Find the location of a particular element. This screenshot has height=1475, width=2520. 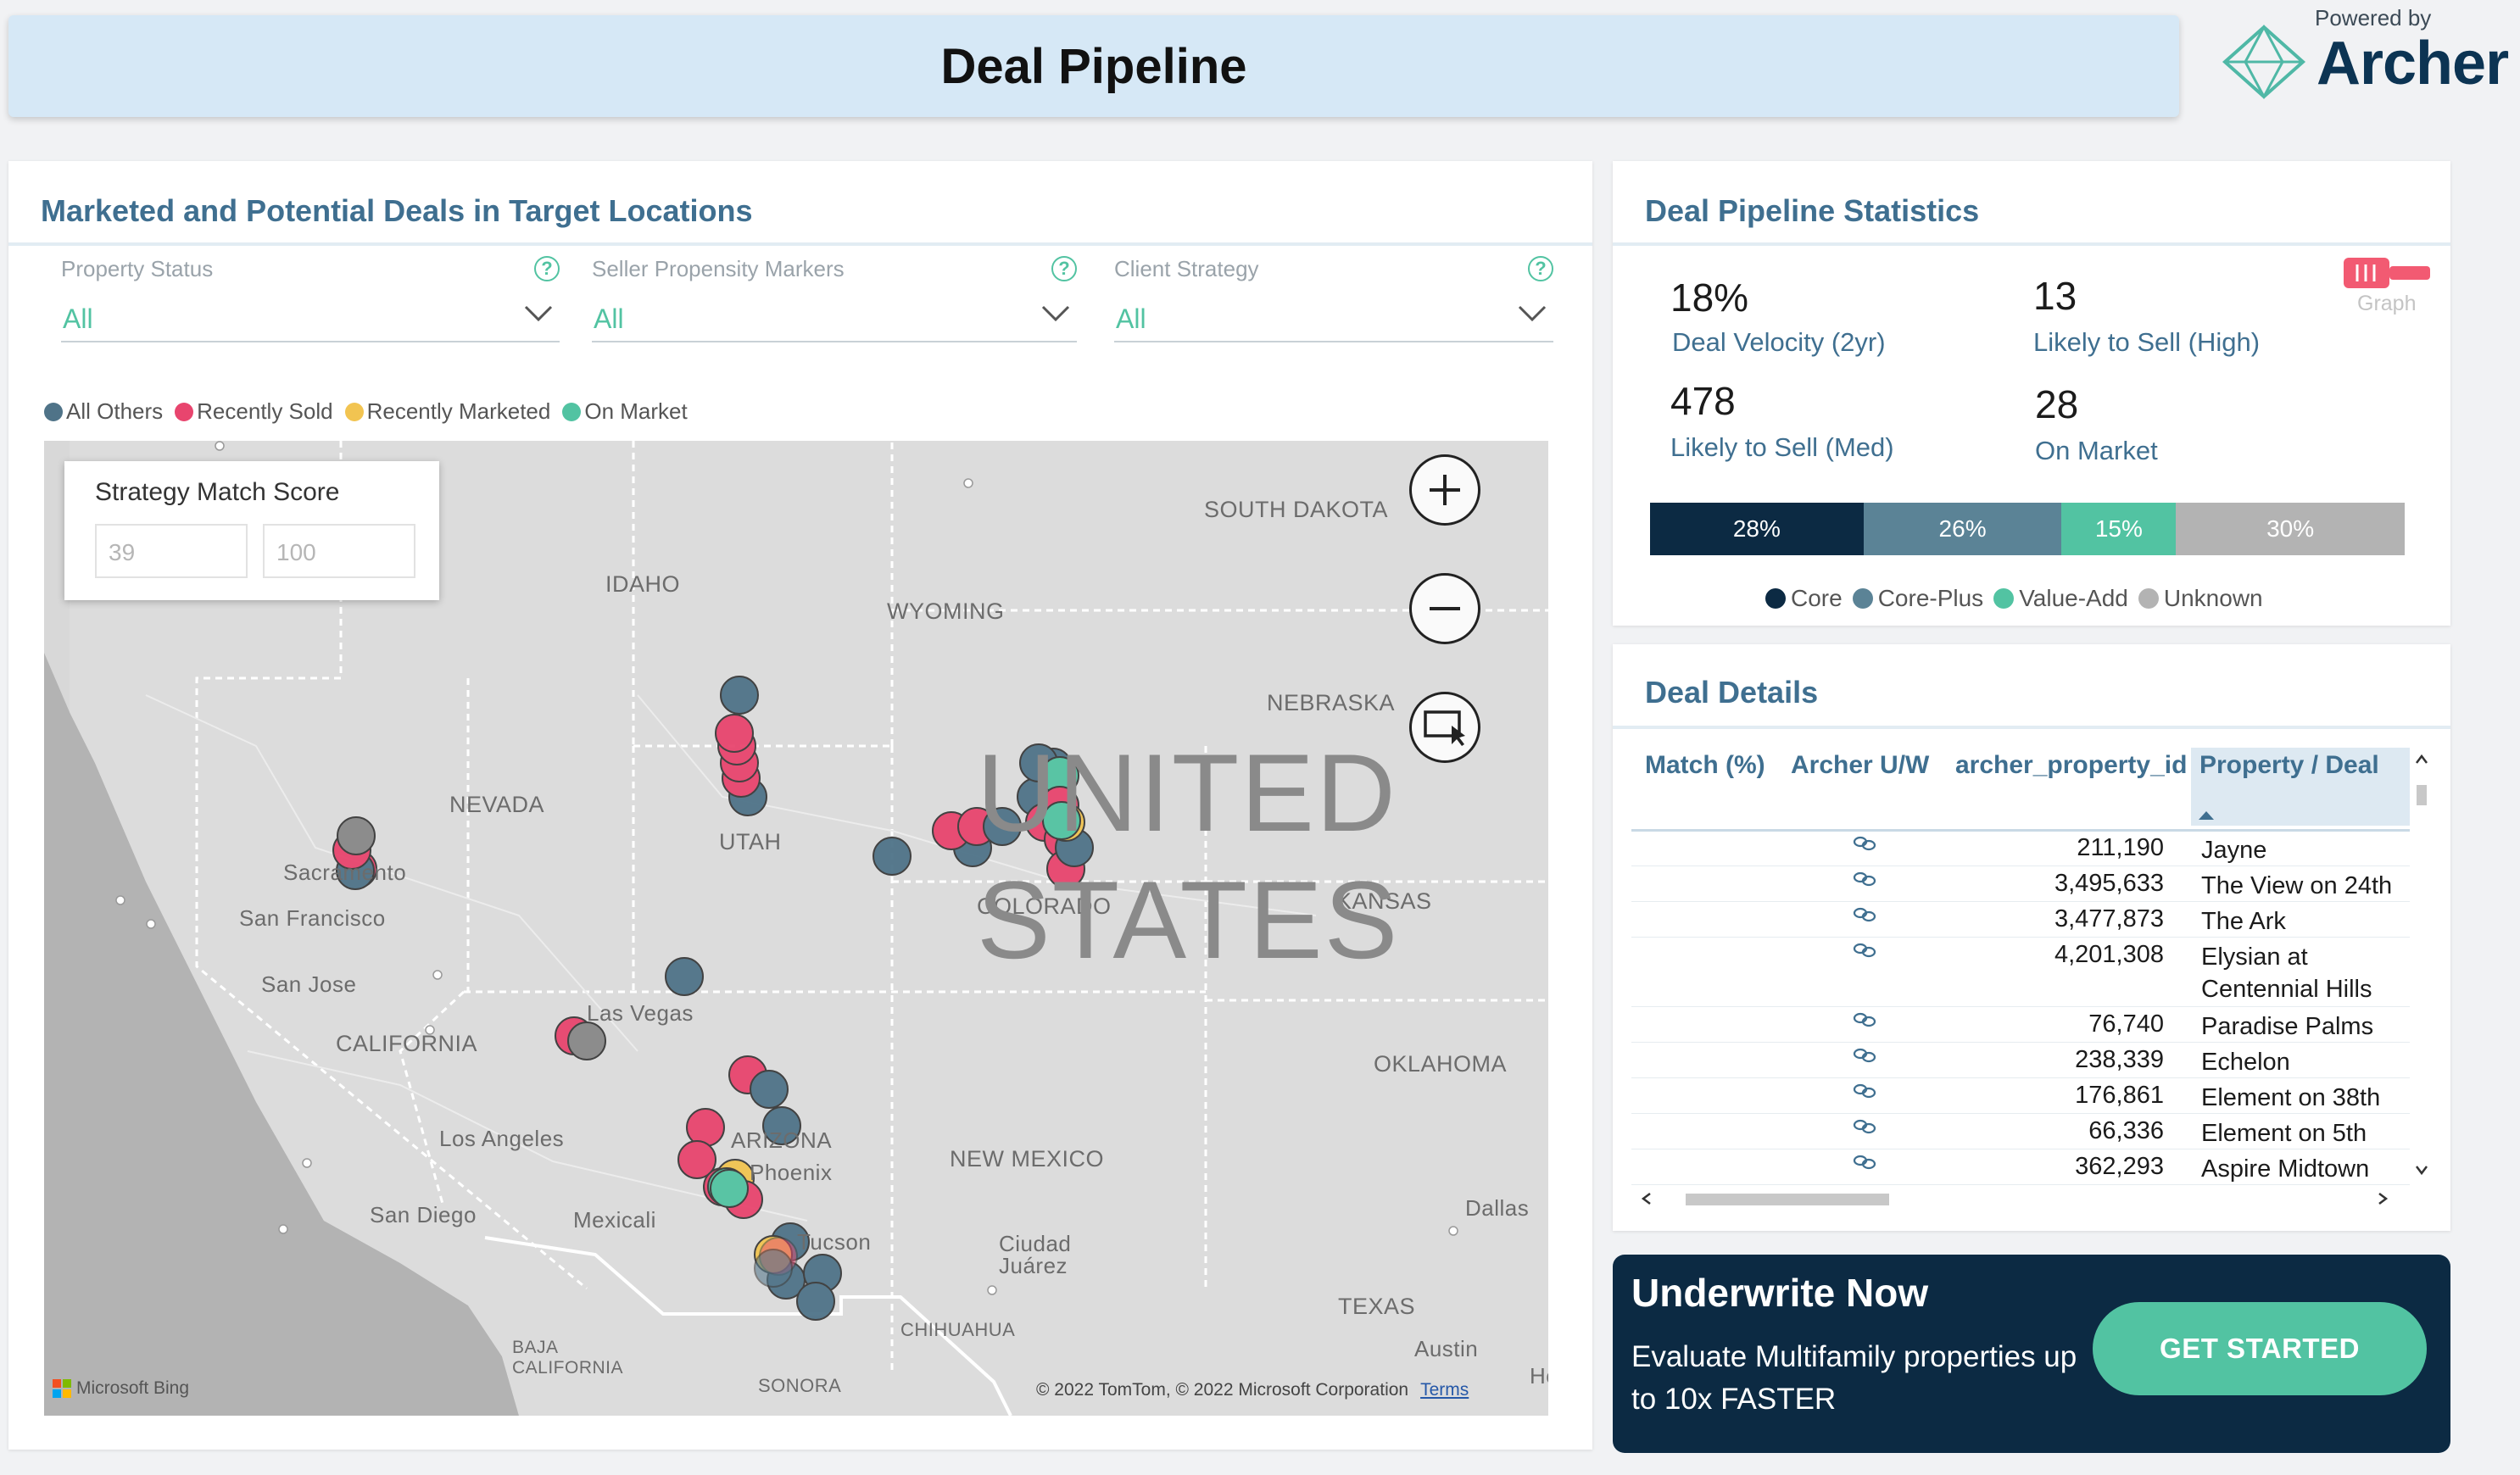

strategy-mix-legend: Core Core-Plus Value-Add Unknown is located at coordinates (2014, 599).